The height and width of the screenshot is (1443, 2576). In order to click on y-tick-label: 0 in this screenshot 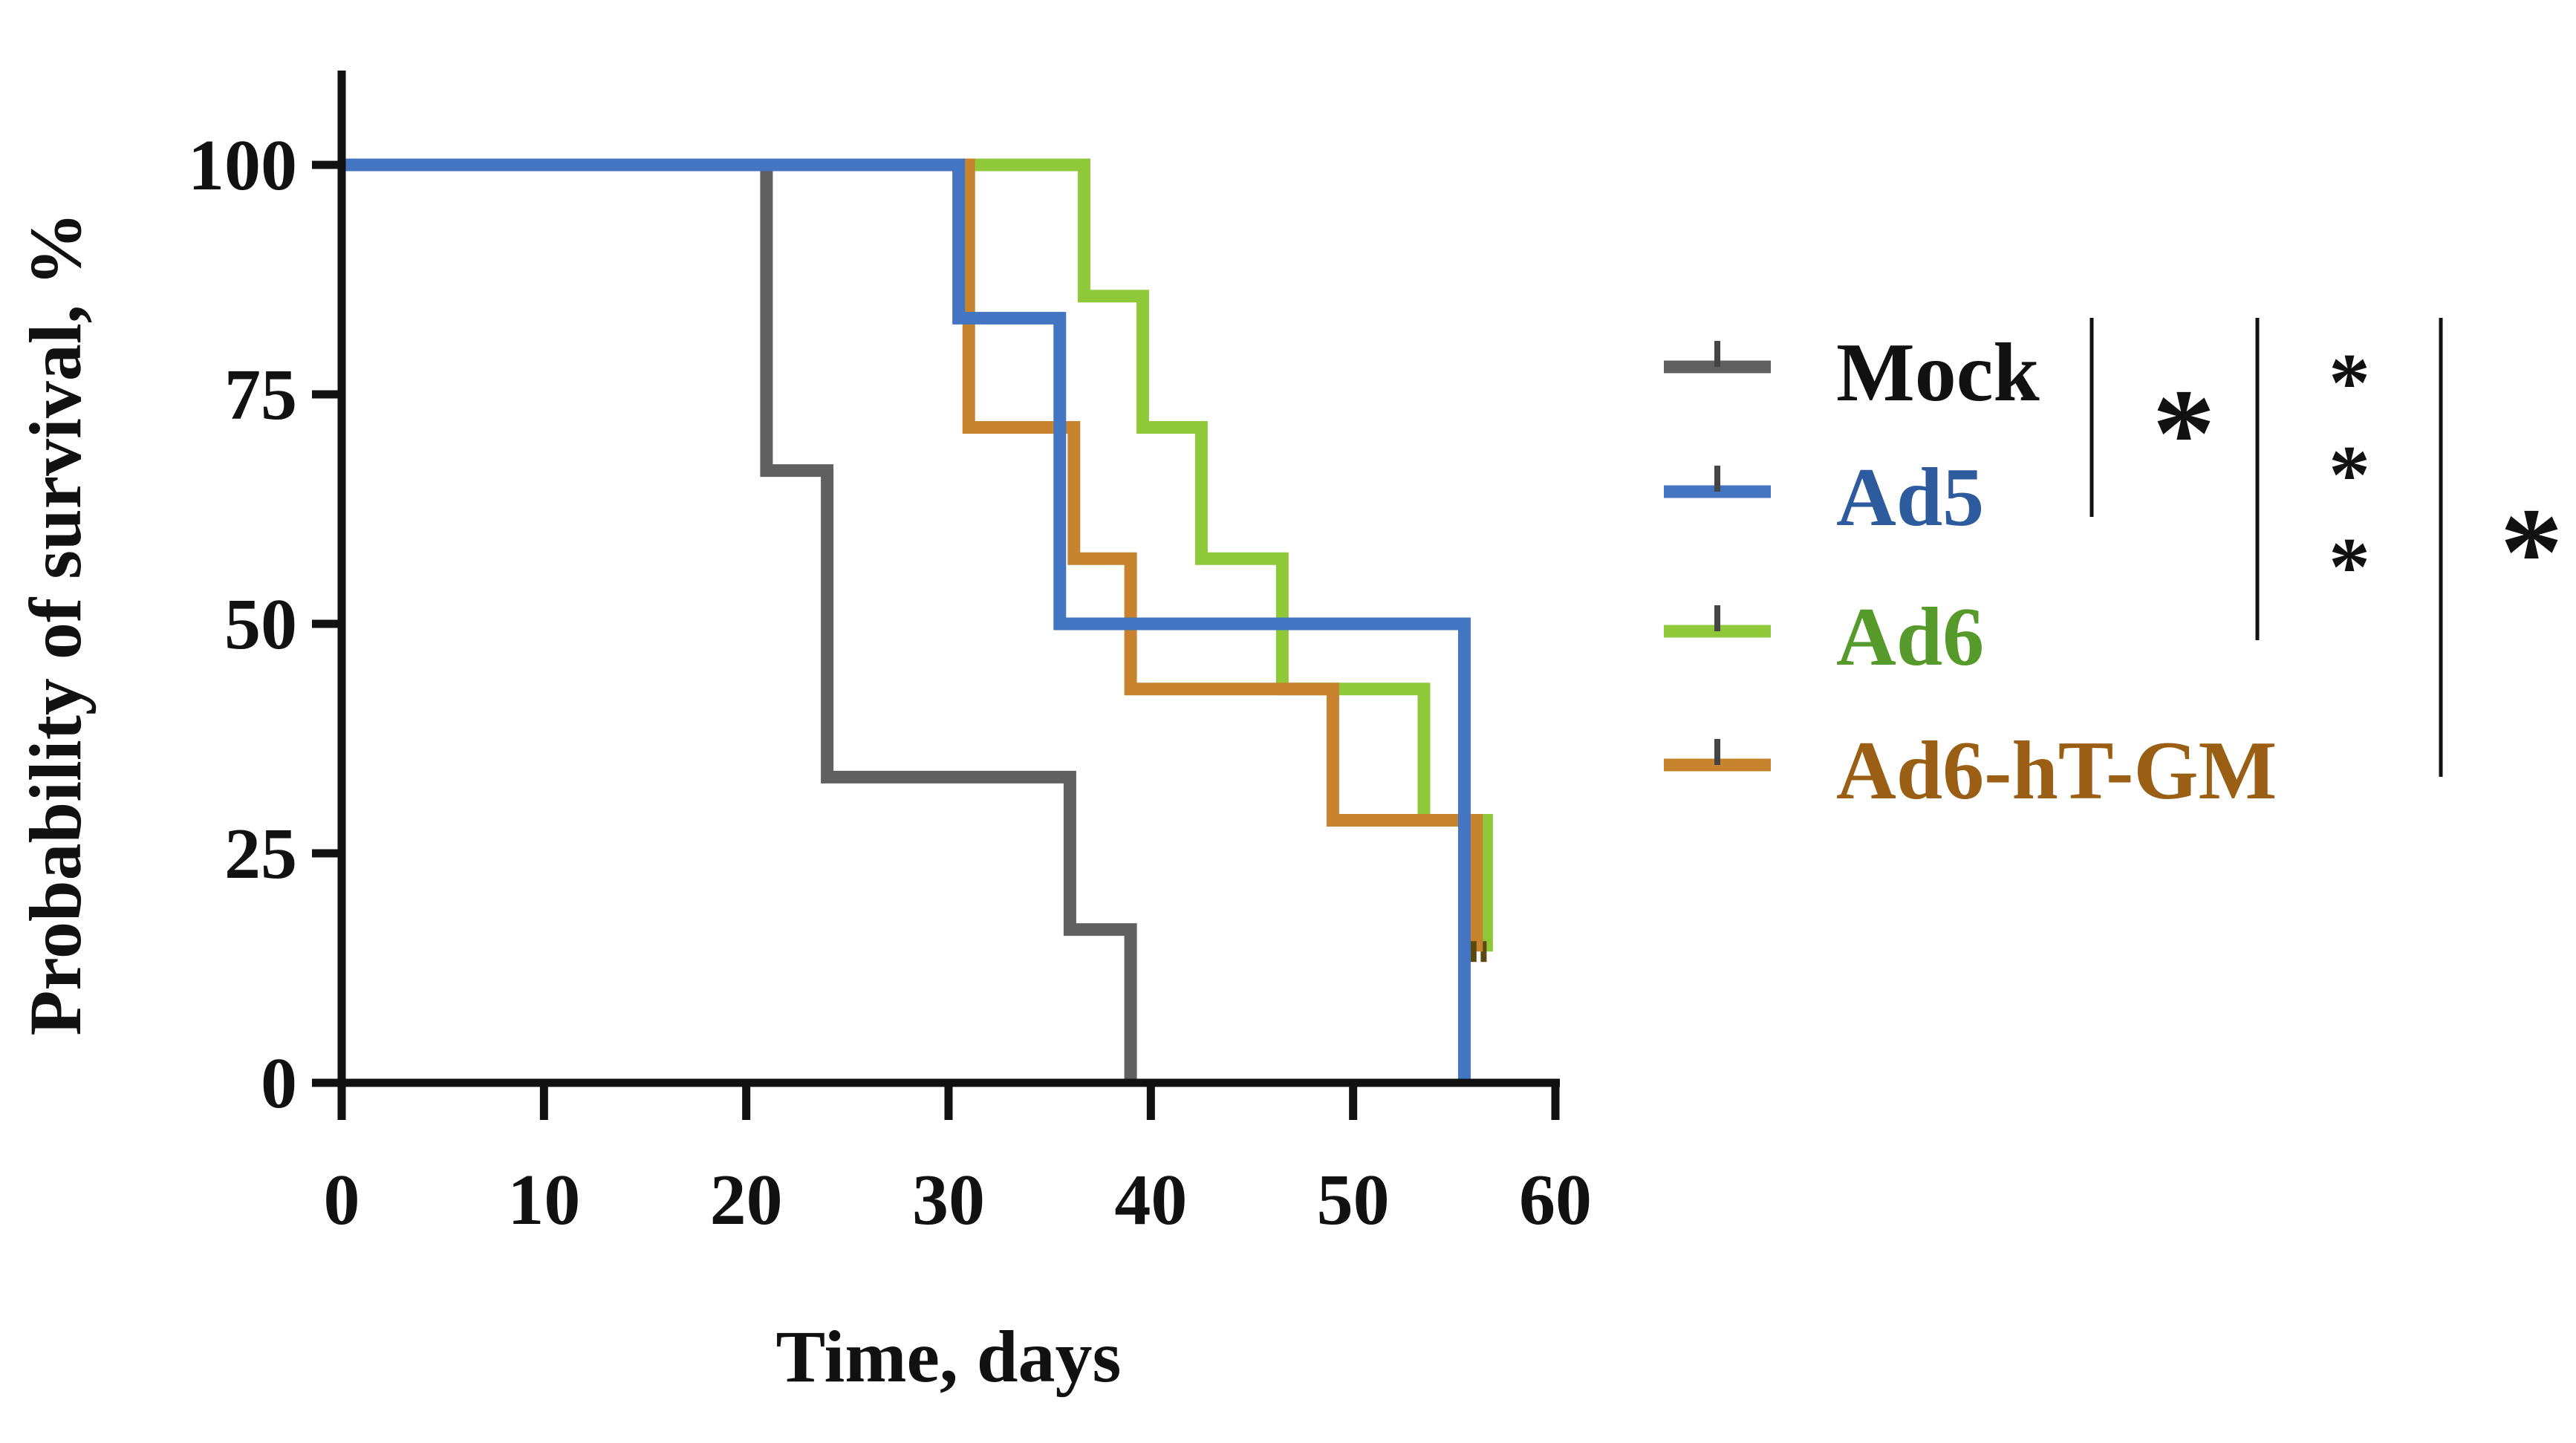, I will do `click(279, 1083)`.